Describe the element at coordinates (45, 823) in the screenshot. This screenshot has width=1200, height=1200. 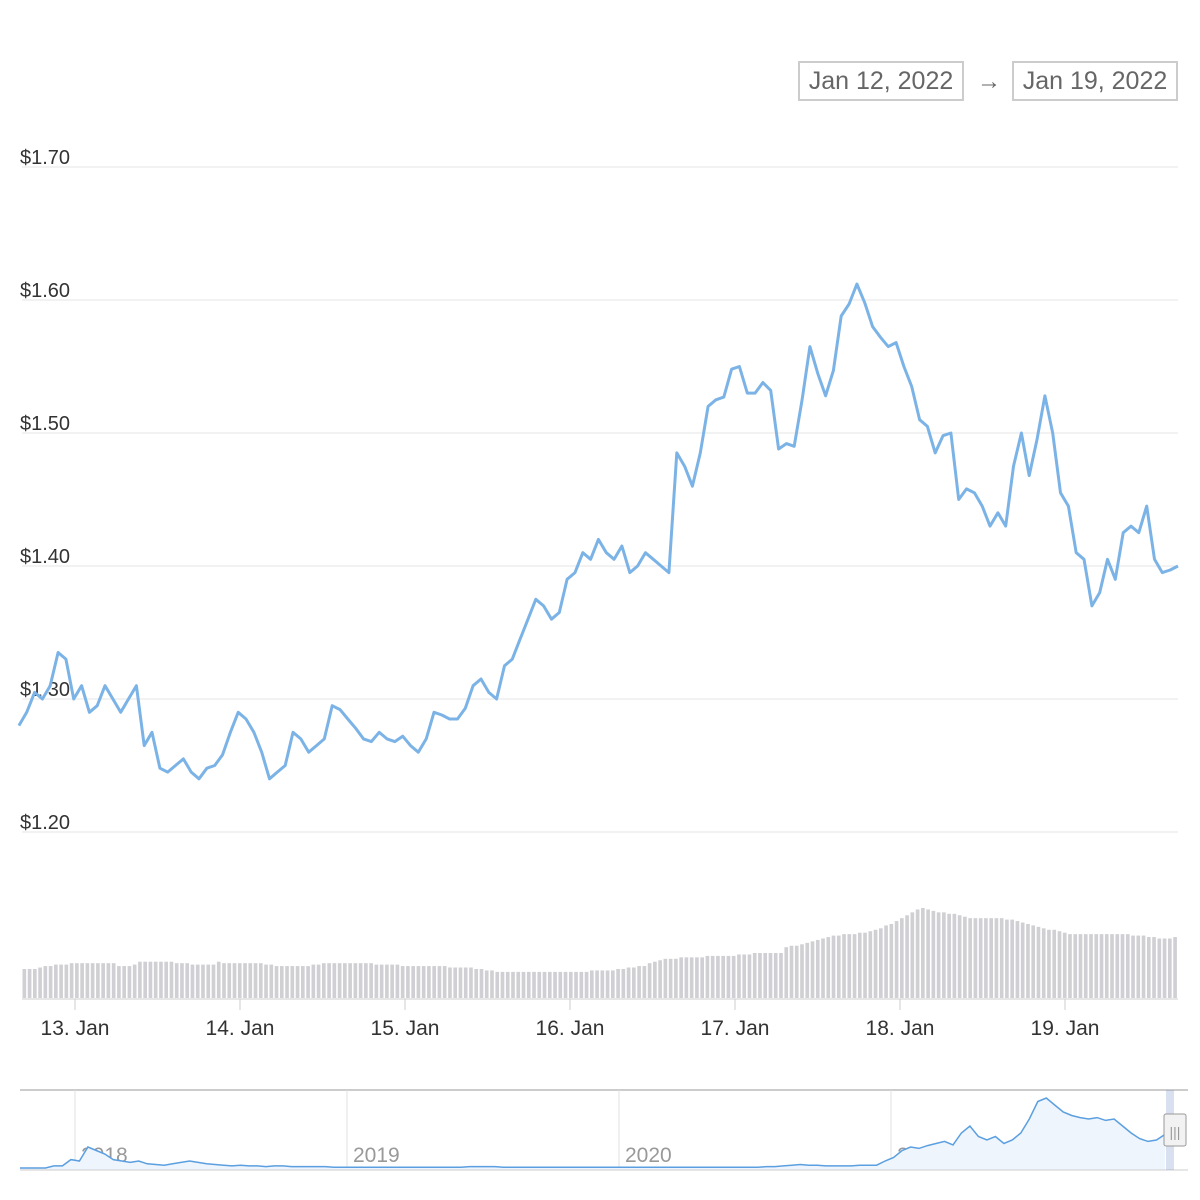
I see `y-tick-label: $1.20` at that location.